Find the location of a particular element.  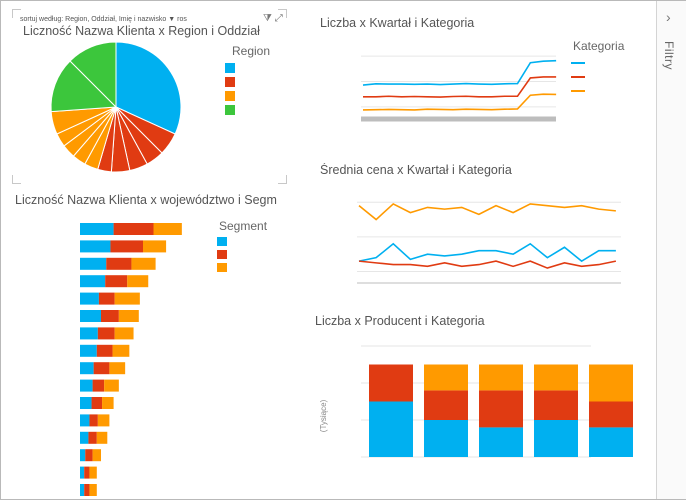

chevron-right-icon: › is located at coordinates (668, 17).